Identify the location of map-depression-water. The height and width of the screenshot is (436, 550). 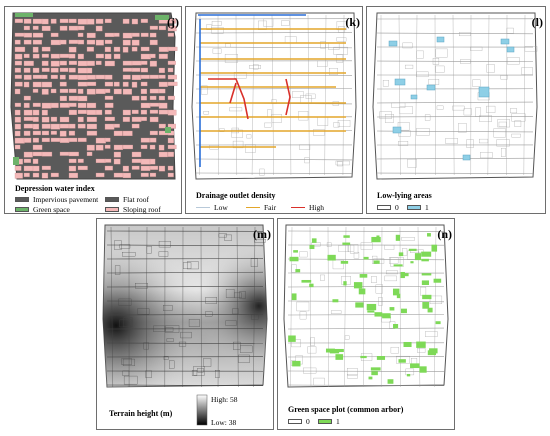
(94, 96).